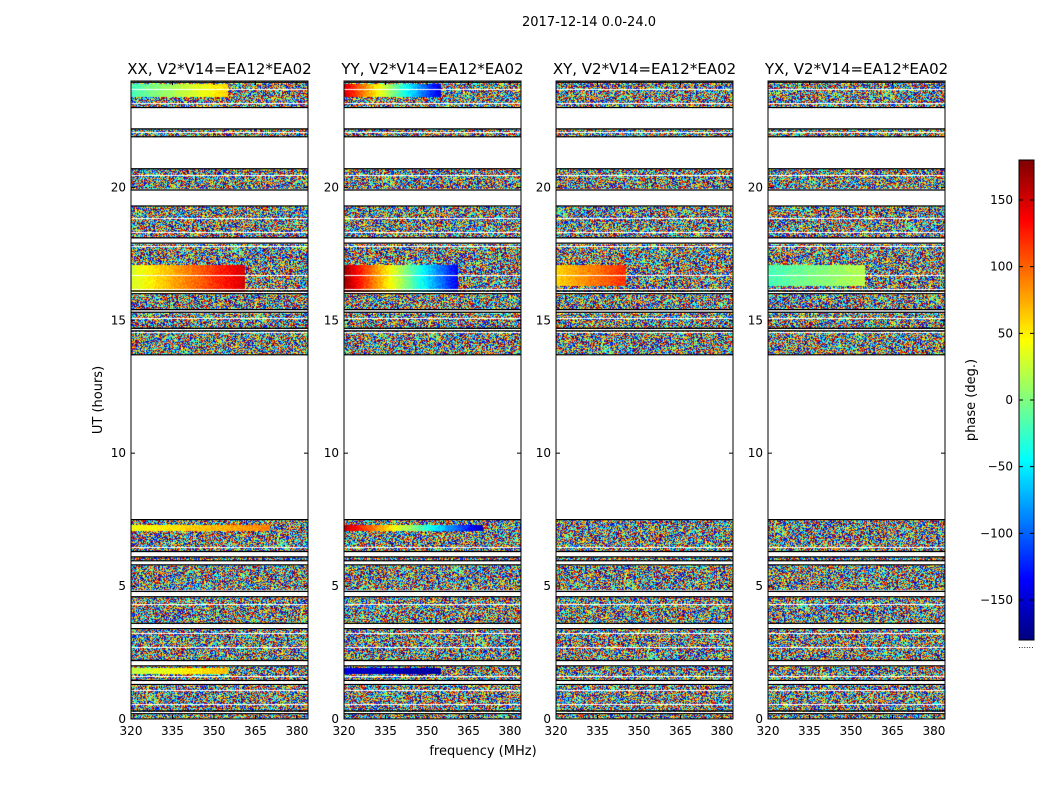 This screenshot has height=800, width=1050. I want to click on figure-suptitle: 2017-12-14 0.0-24.0, so click(589, 22).